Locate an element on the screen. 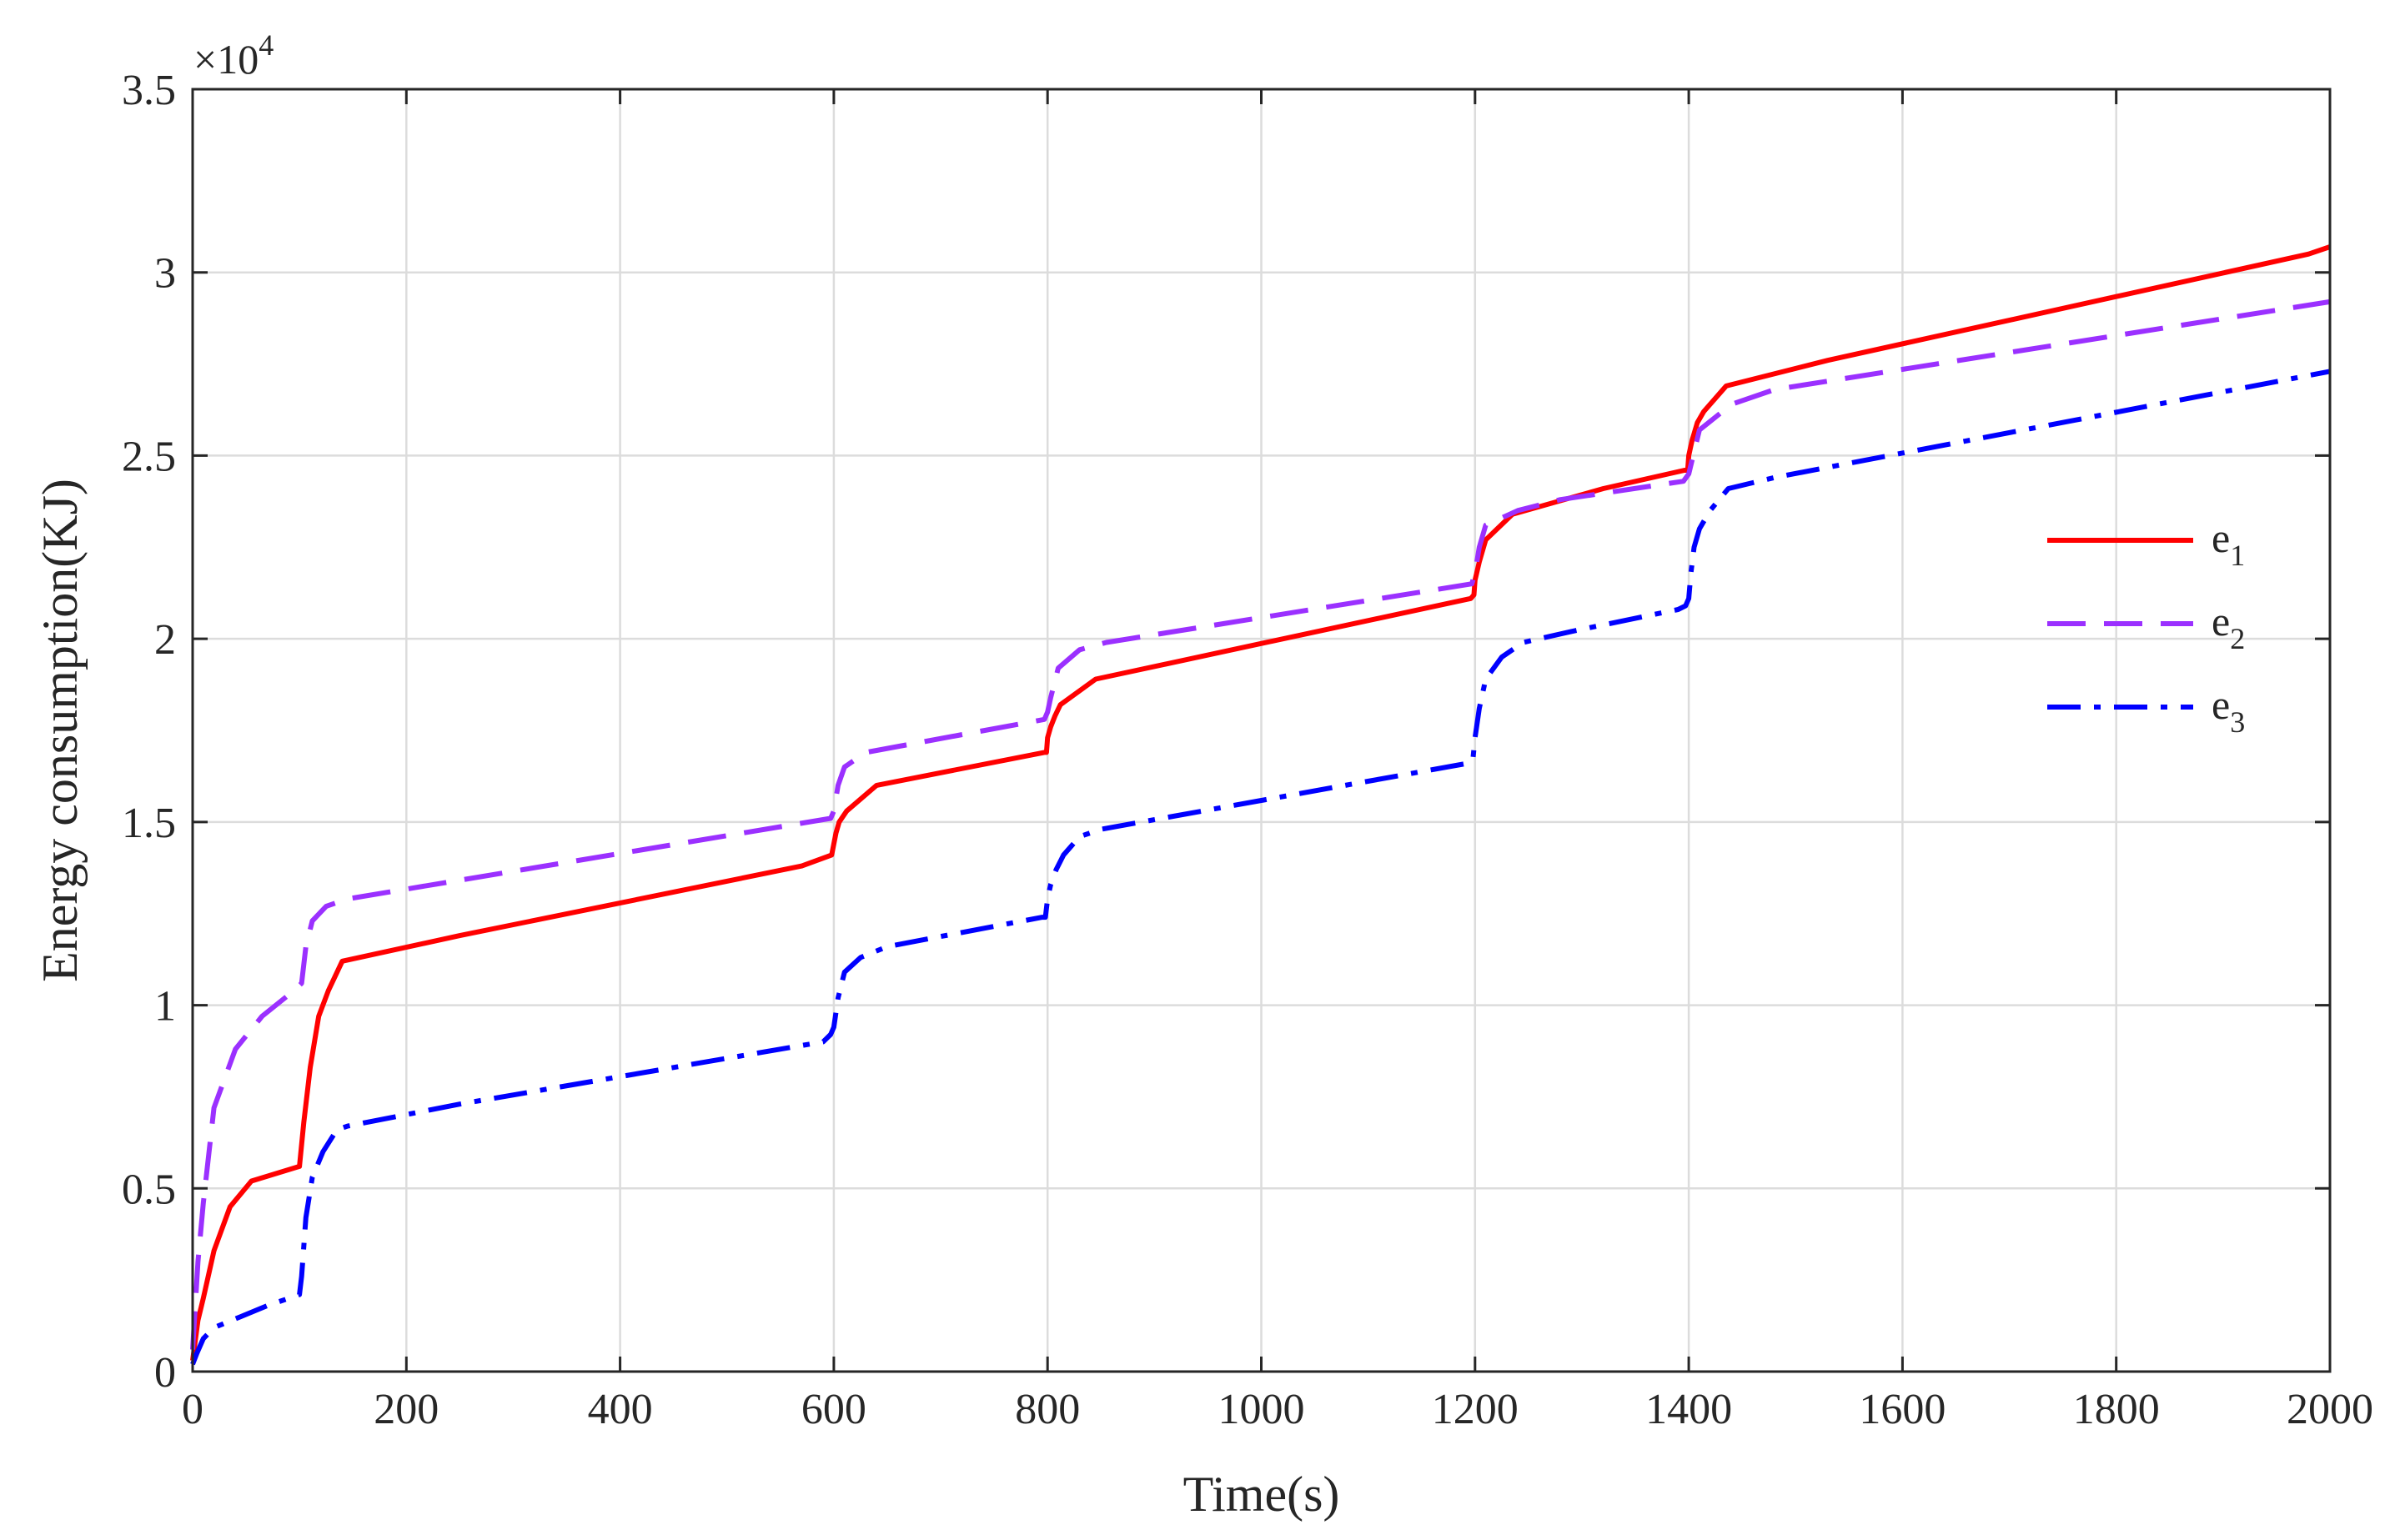 This screenshot has height=1540, width=2395. y-axis-title: Energy consumption(KJ) is located at coordinates (60, 730).